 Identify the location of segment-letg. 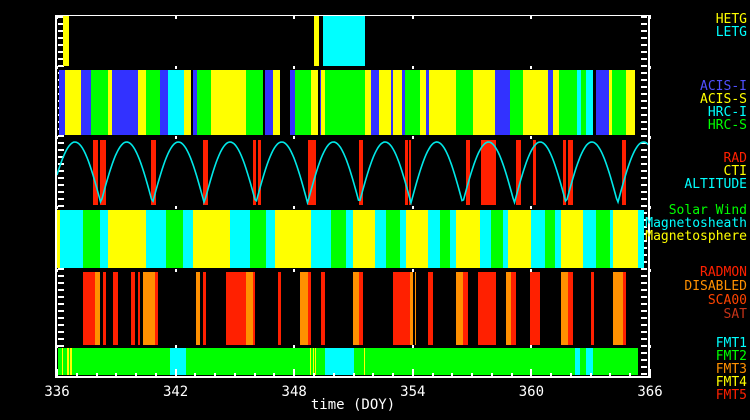
(344, 41).